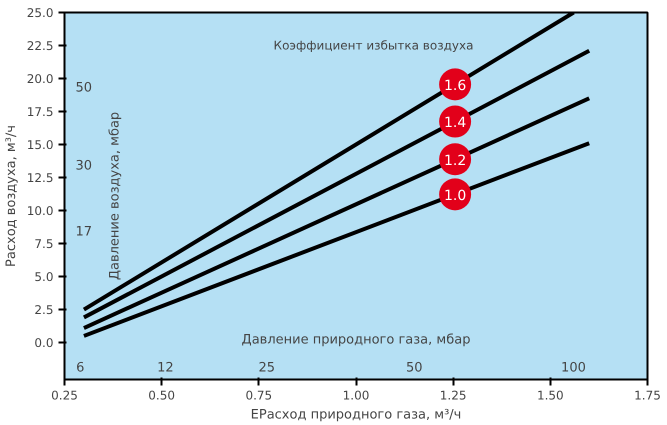 The image size is (667, 425). I want to click on x-tick-label: 1.50, so click(550, 395).